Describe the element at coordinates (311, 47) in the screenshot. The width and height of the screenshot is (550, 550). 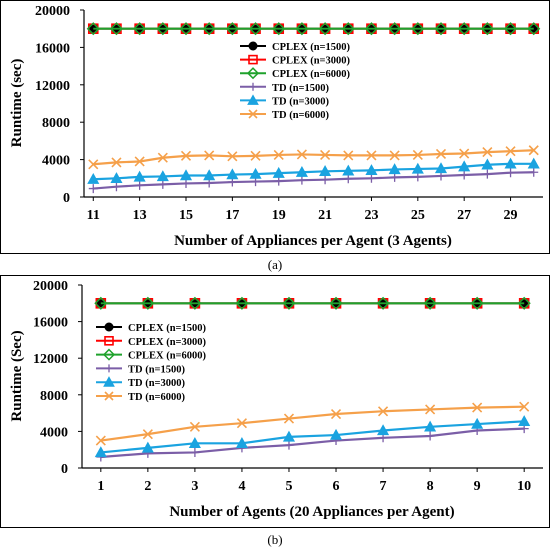
I see `legend-label: CPLEX (n=1500)` at that location.